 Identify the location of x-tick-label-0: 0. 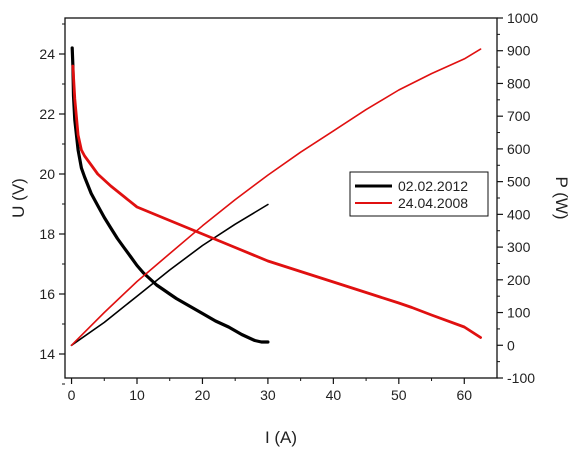
(72, 395).